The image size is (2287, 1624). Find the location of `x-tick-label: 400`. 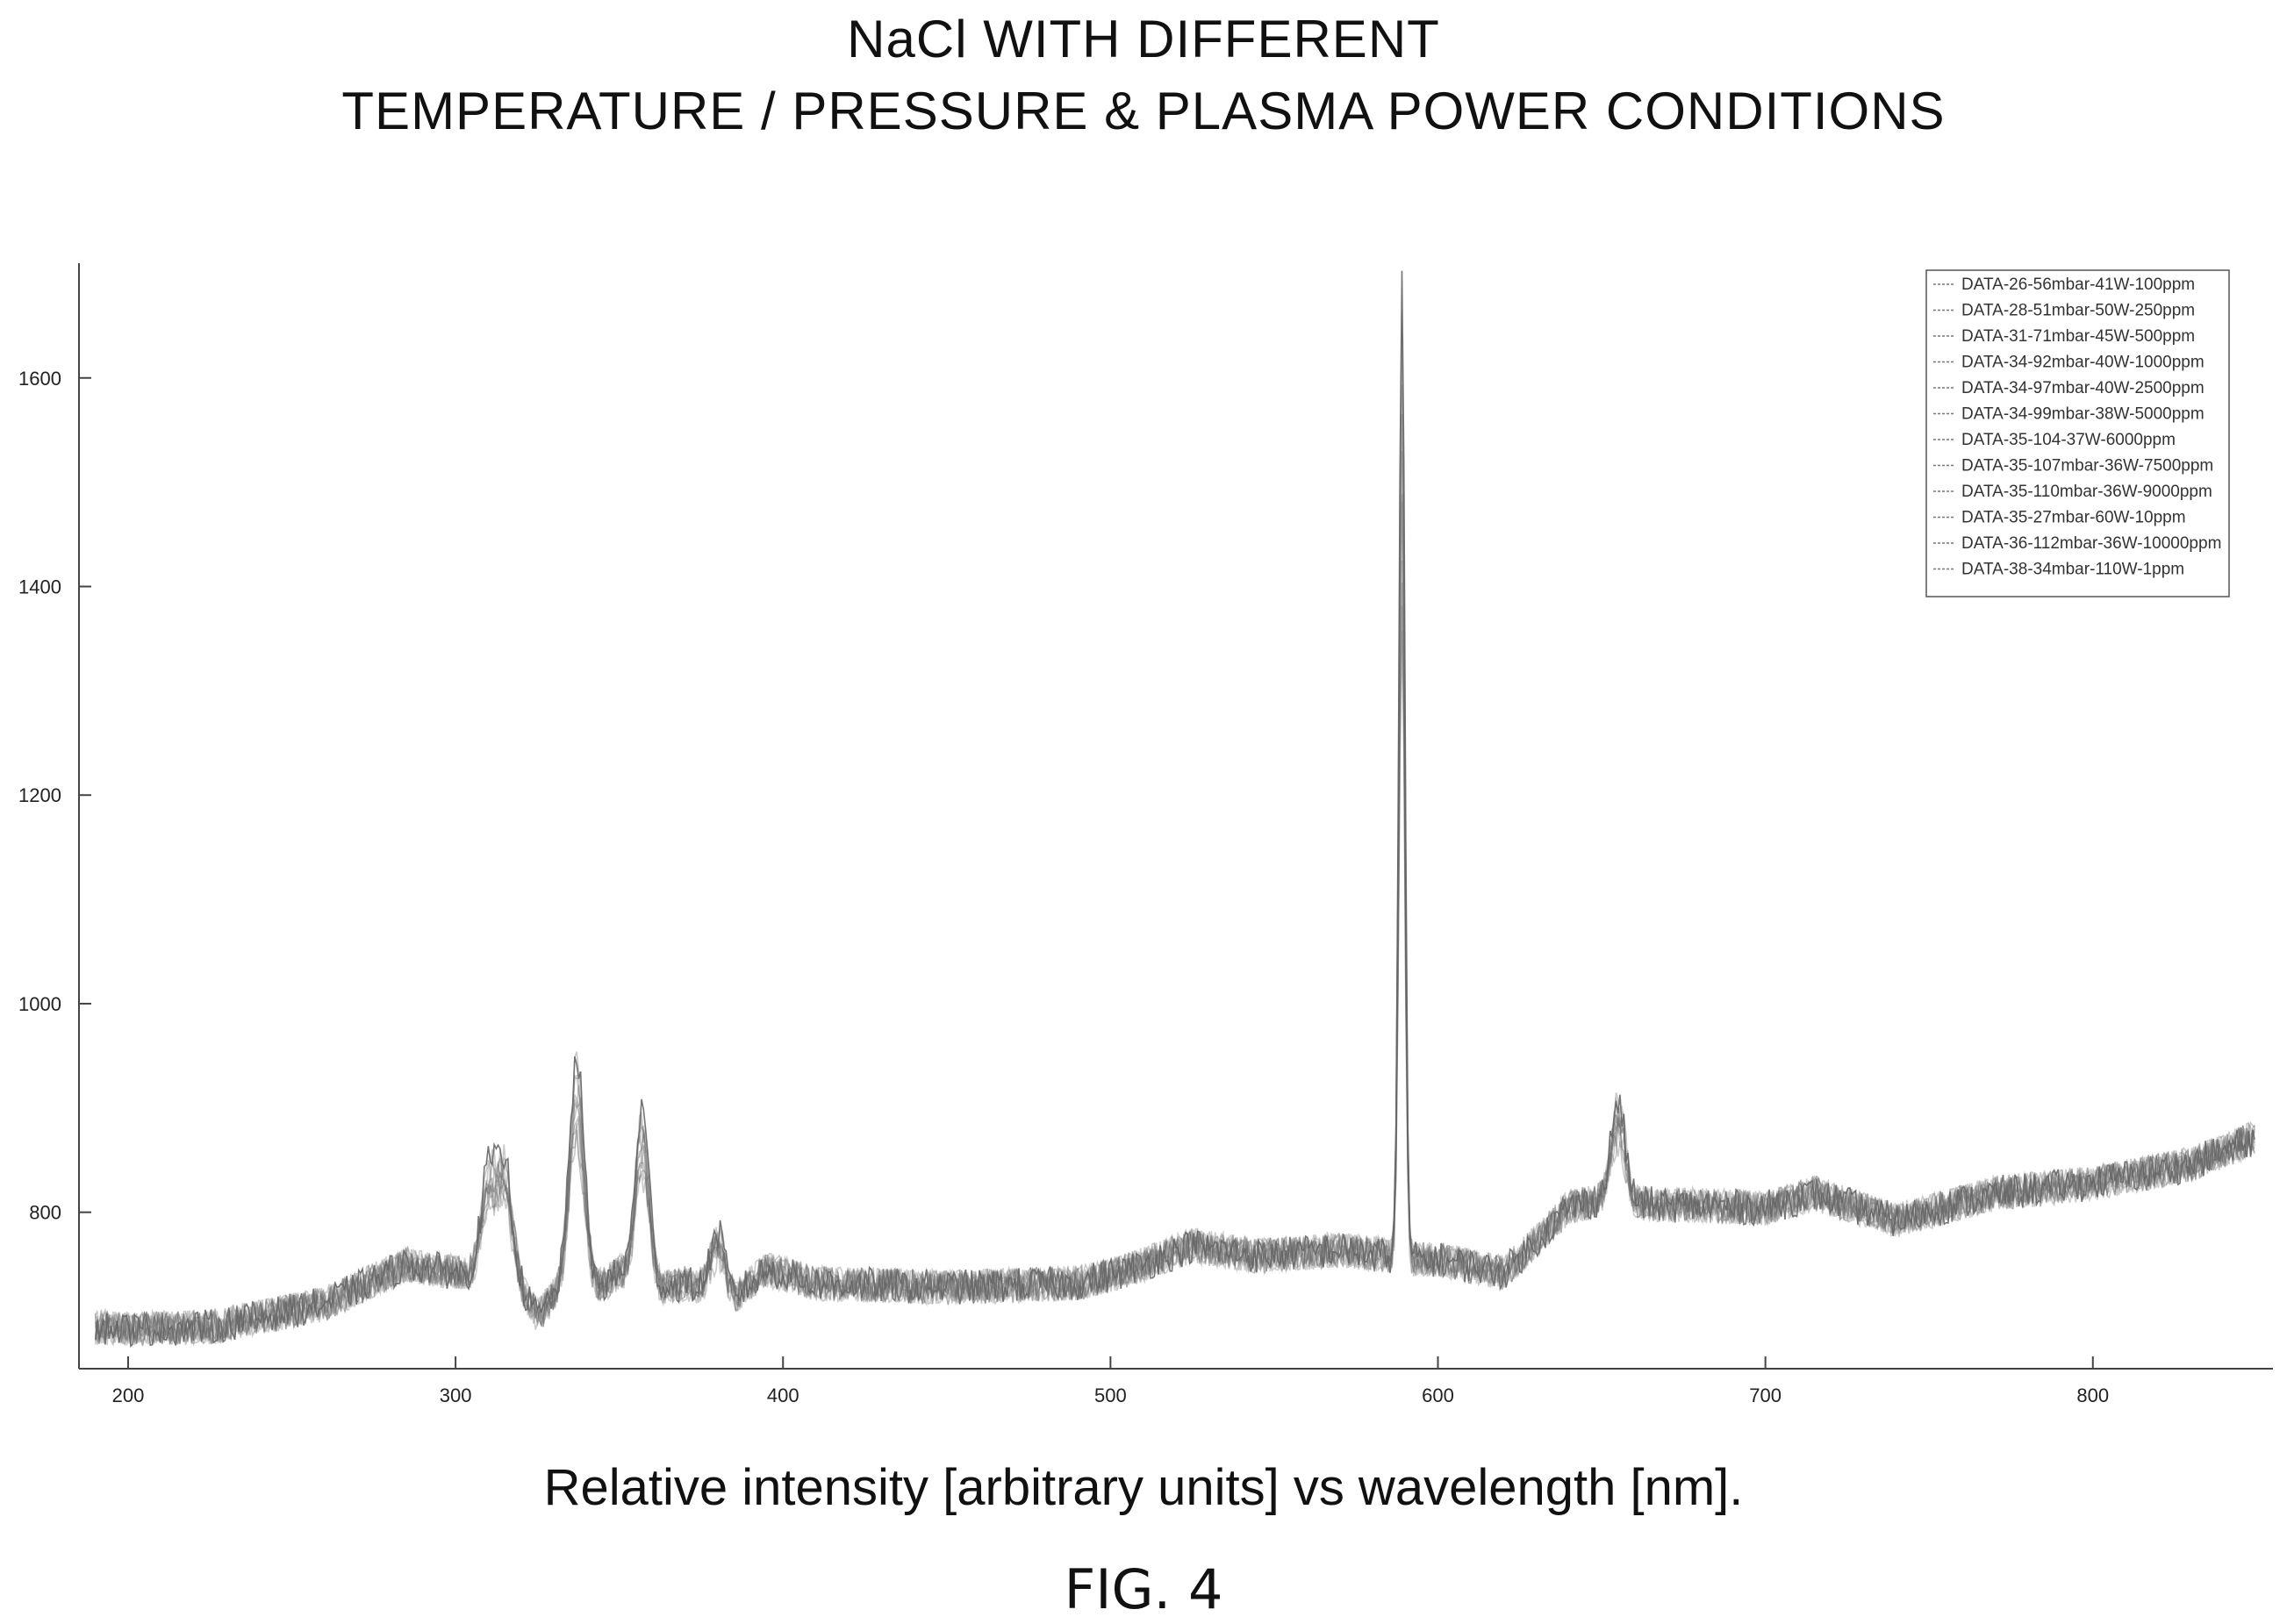

x-tick-label: 400 is located at coordinates (783, 1395).